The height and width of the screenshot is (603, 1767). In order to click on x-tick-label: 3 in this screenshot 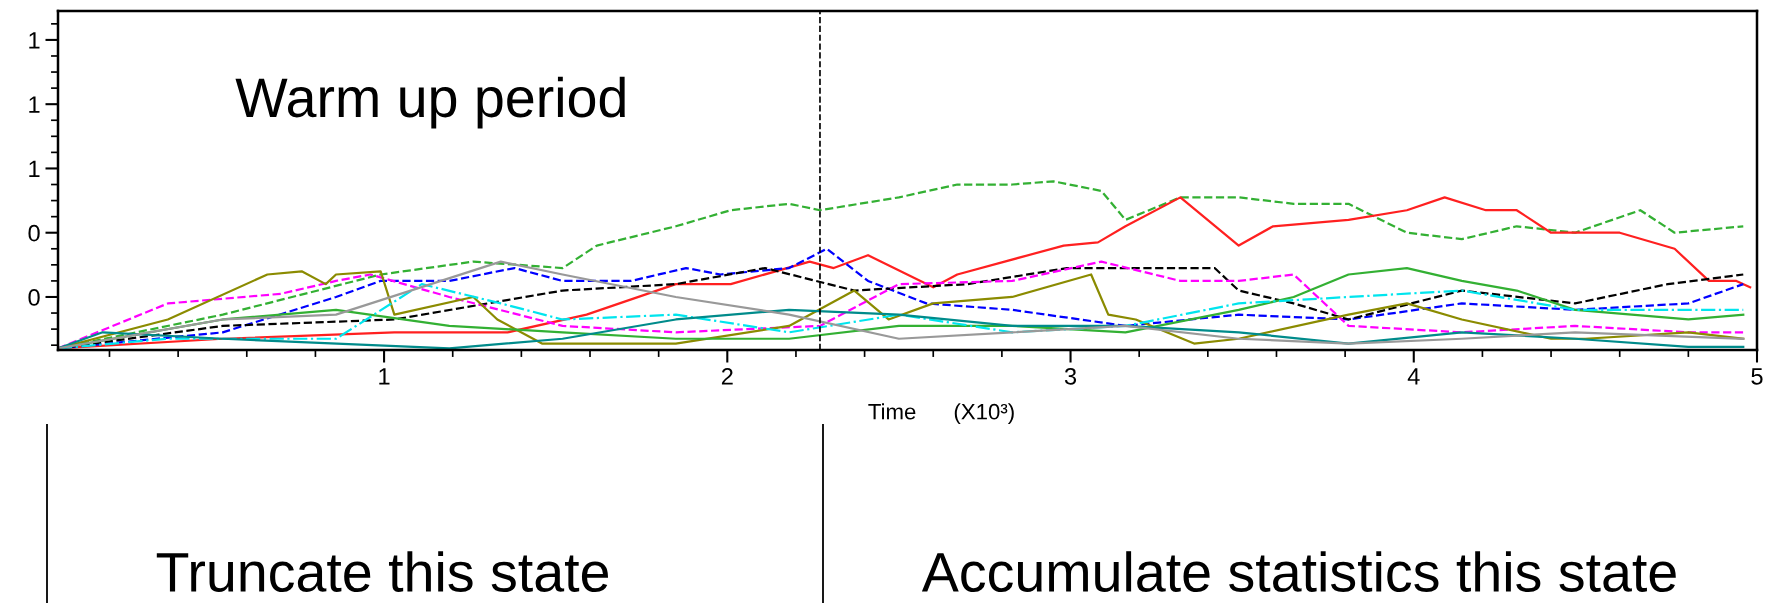, I will do `click(1070, 376)`.